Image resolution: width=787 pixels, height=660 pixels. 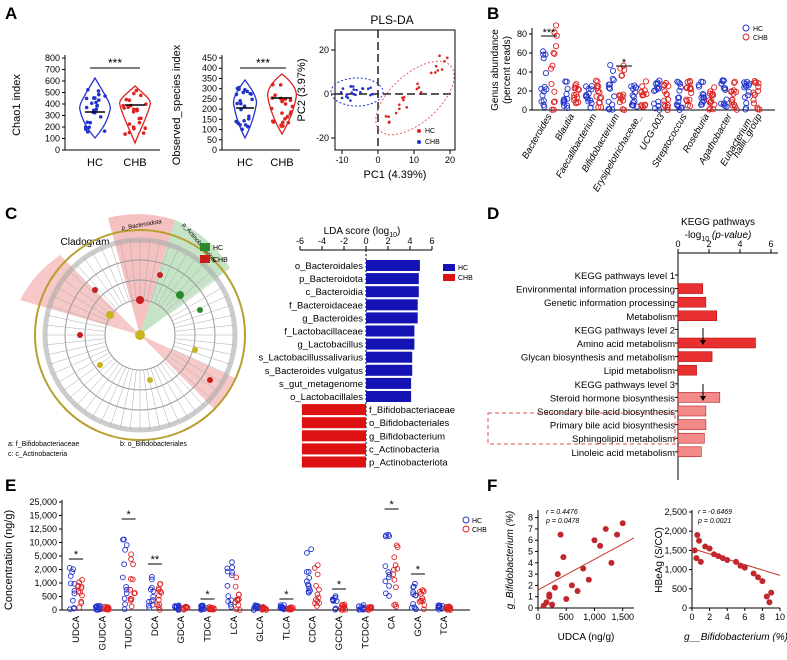 What do you see at coordinates (450, 160) in the screenshot?
I see `x-tick-label: 20` at bounding box center [450, 160].